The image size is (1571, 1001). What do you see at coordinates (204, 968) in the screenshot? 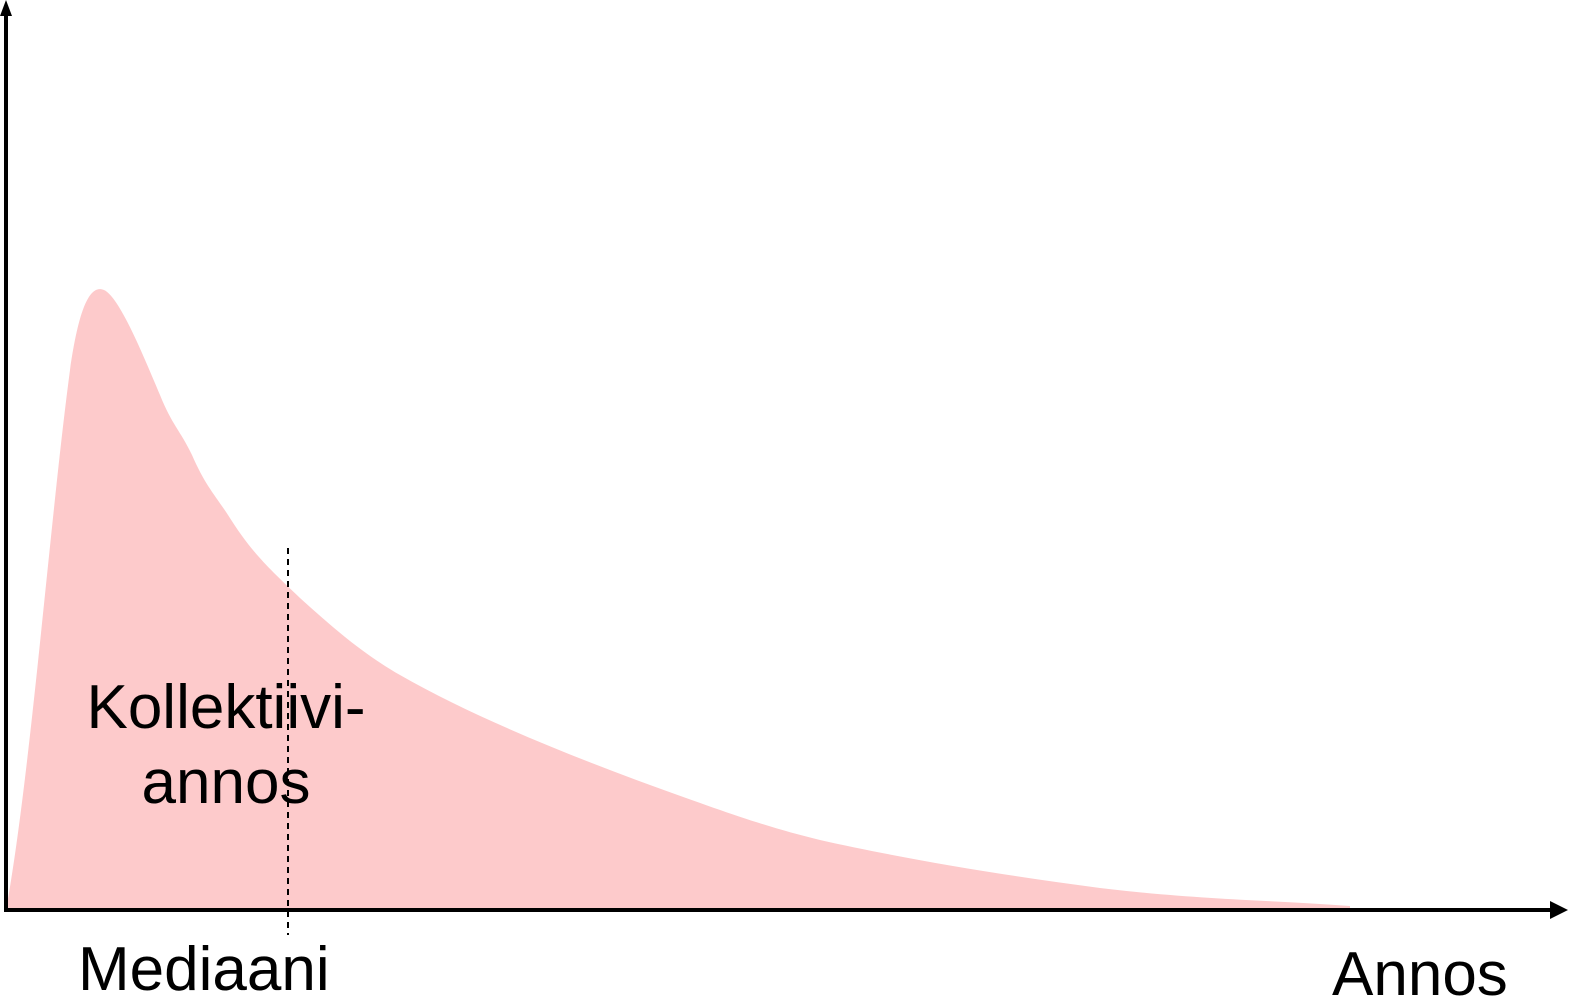
I see `median-label: Mediaani` at bounding box center [204, 968].